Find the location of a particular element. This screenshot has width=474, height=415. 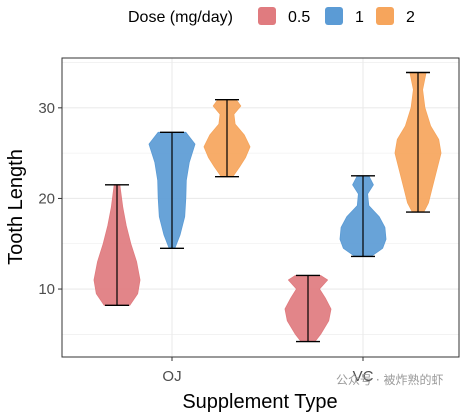

x-axis-title: Supplement Type is located at coordinates (259, 402).